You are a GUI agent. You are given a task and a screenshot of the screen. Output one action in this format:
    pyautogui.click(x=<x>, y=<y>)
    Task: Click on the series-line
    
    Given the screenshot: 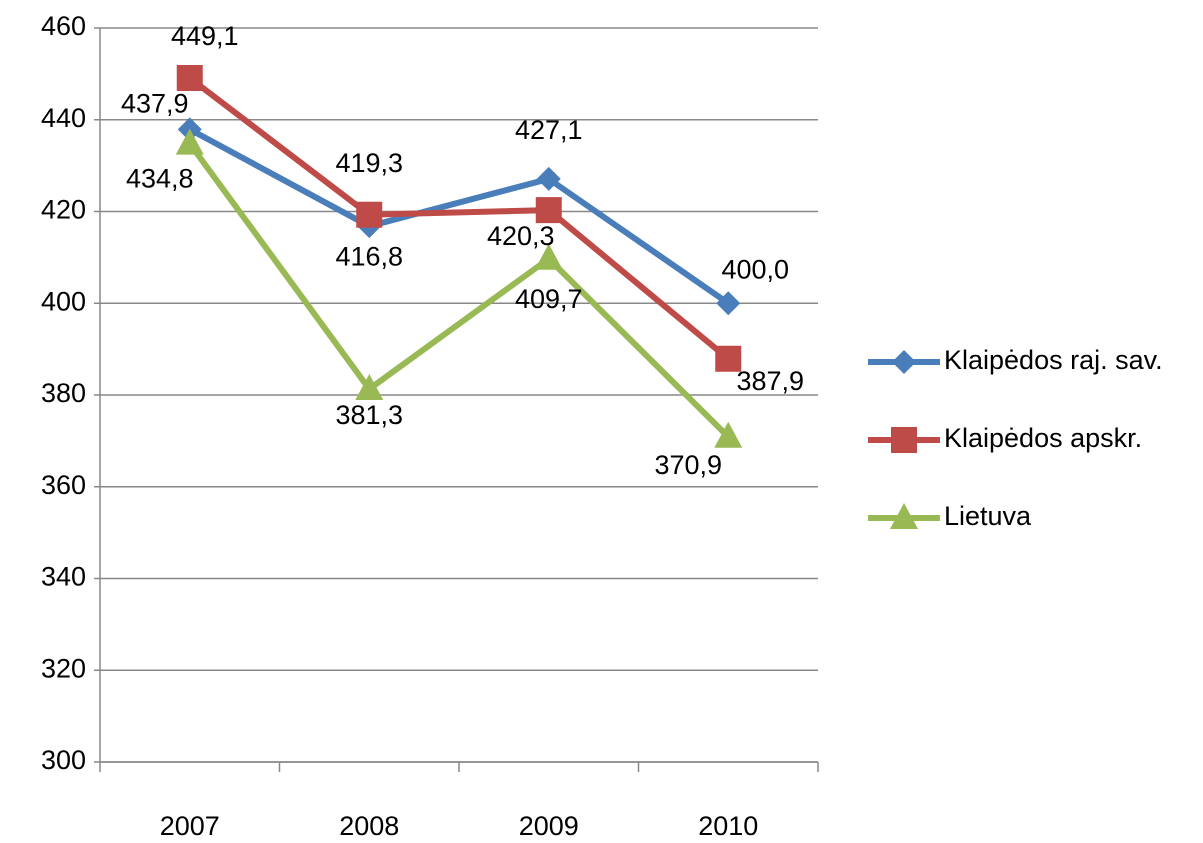 What is the action you would take?
    pyautogui.click(x=459, y=216)
    